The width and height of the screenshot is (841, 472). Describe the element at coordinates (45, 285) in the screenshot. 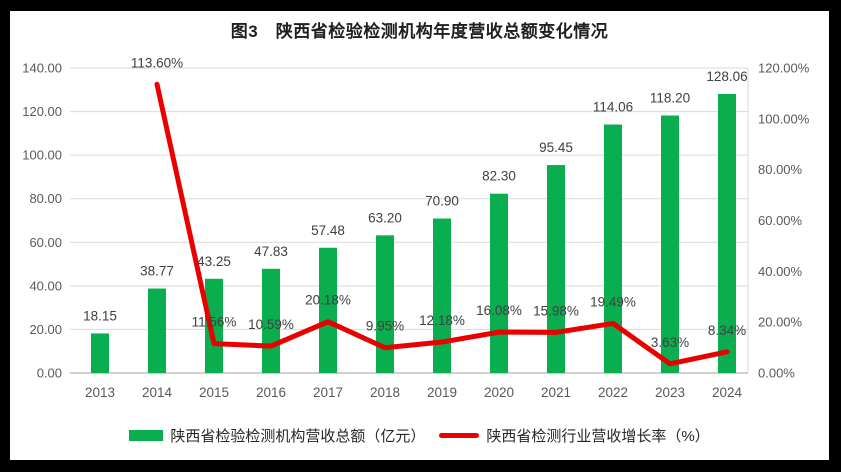

I see `left-axis-tick-label: 40.00` at that location.